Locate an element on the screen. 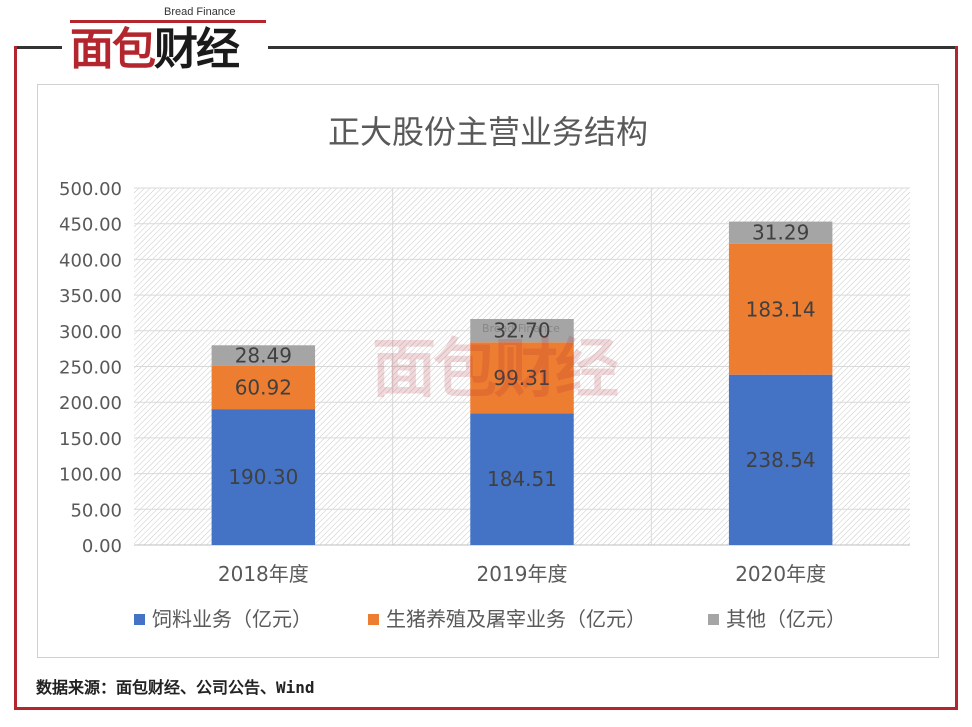 The height and width of the screenshot is (727, 972). data-label: 183.14 is located at coordinates (781, 309).